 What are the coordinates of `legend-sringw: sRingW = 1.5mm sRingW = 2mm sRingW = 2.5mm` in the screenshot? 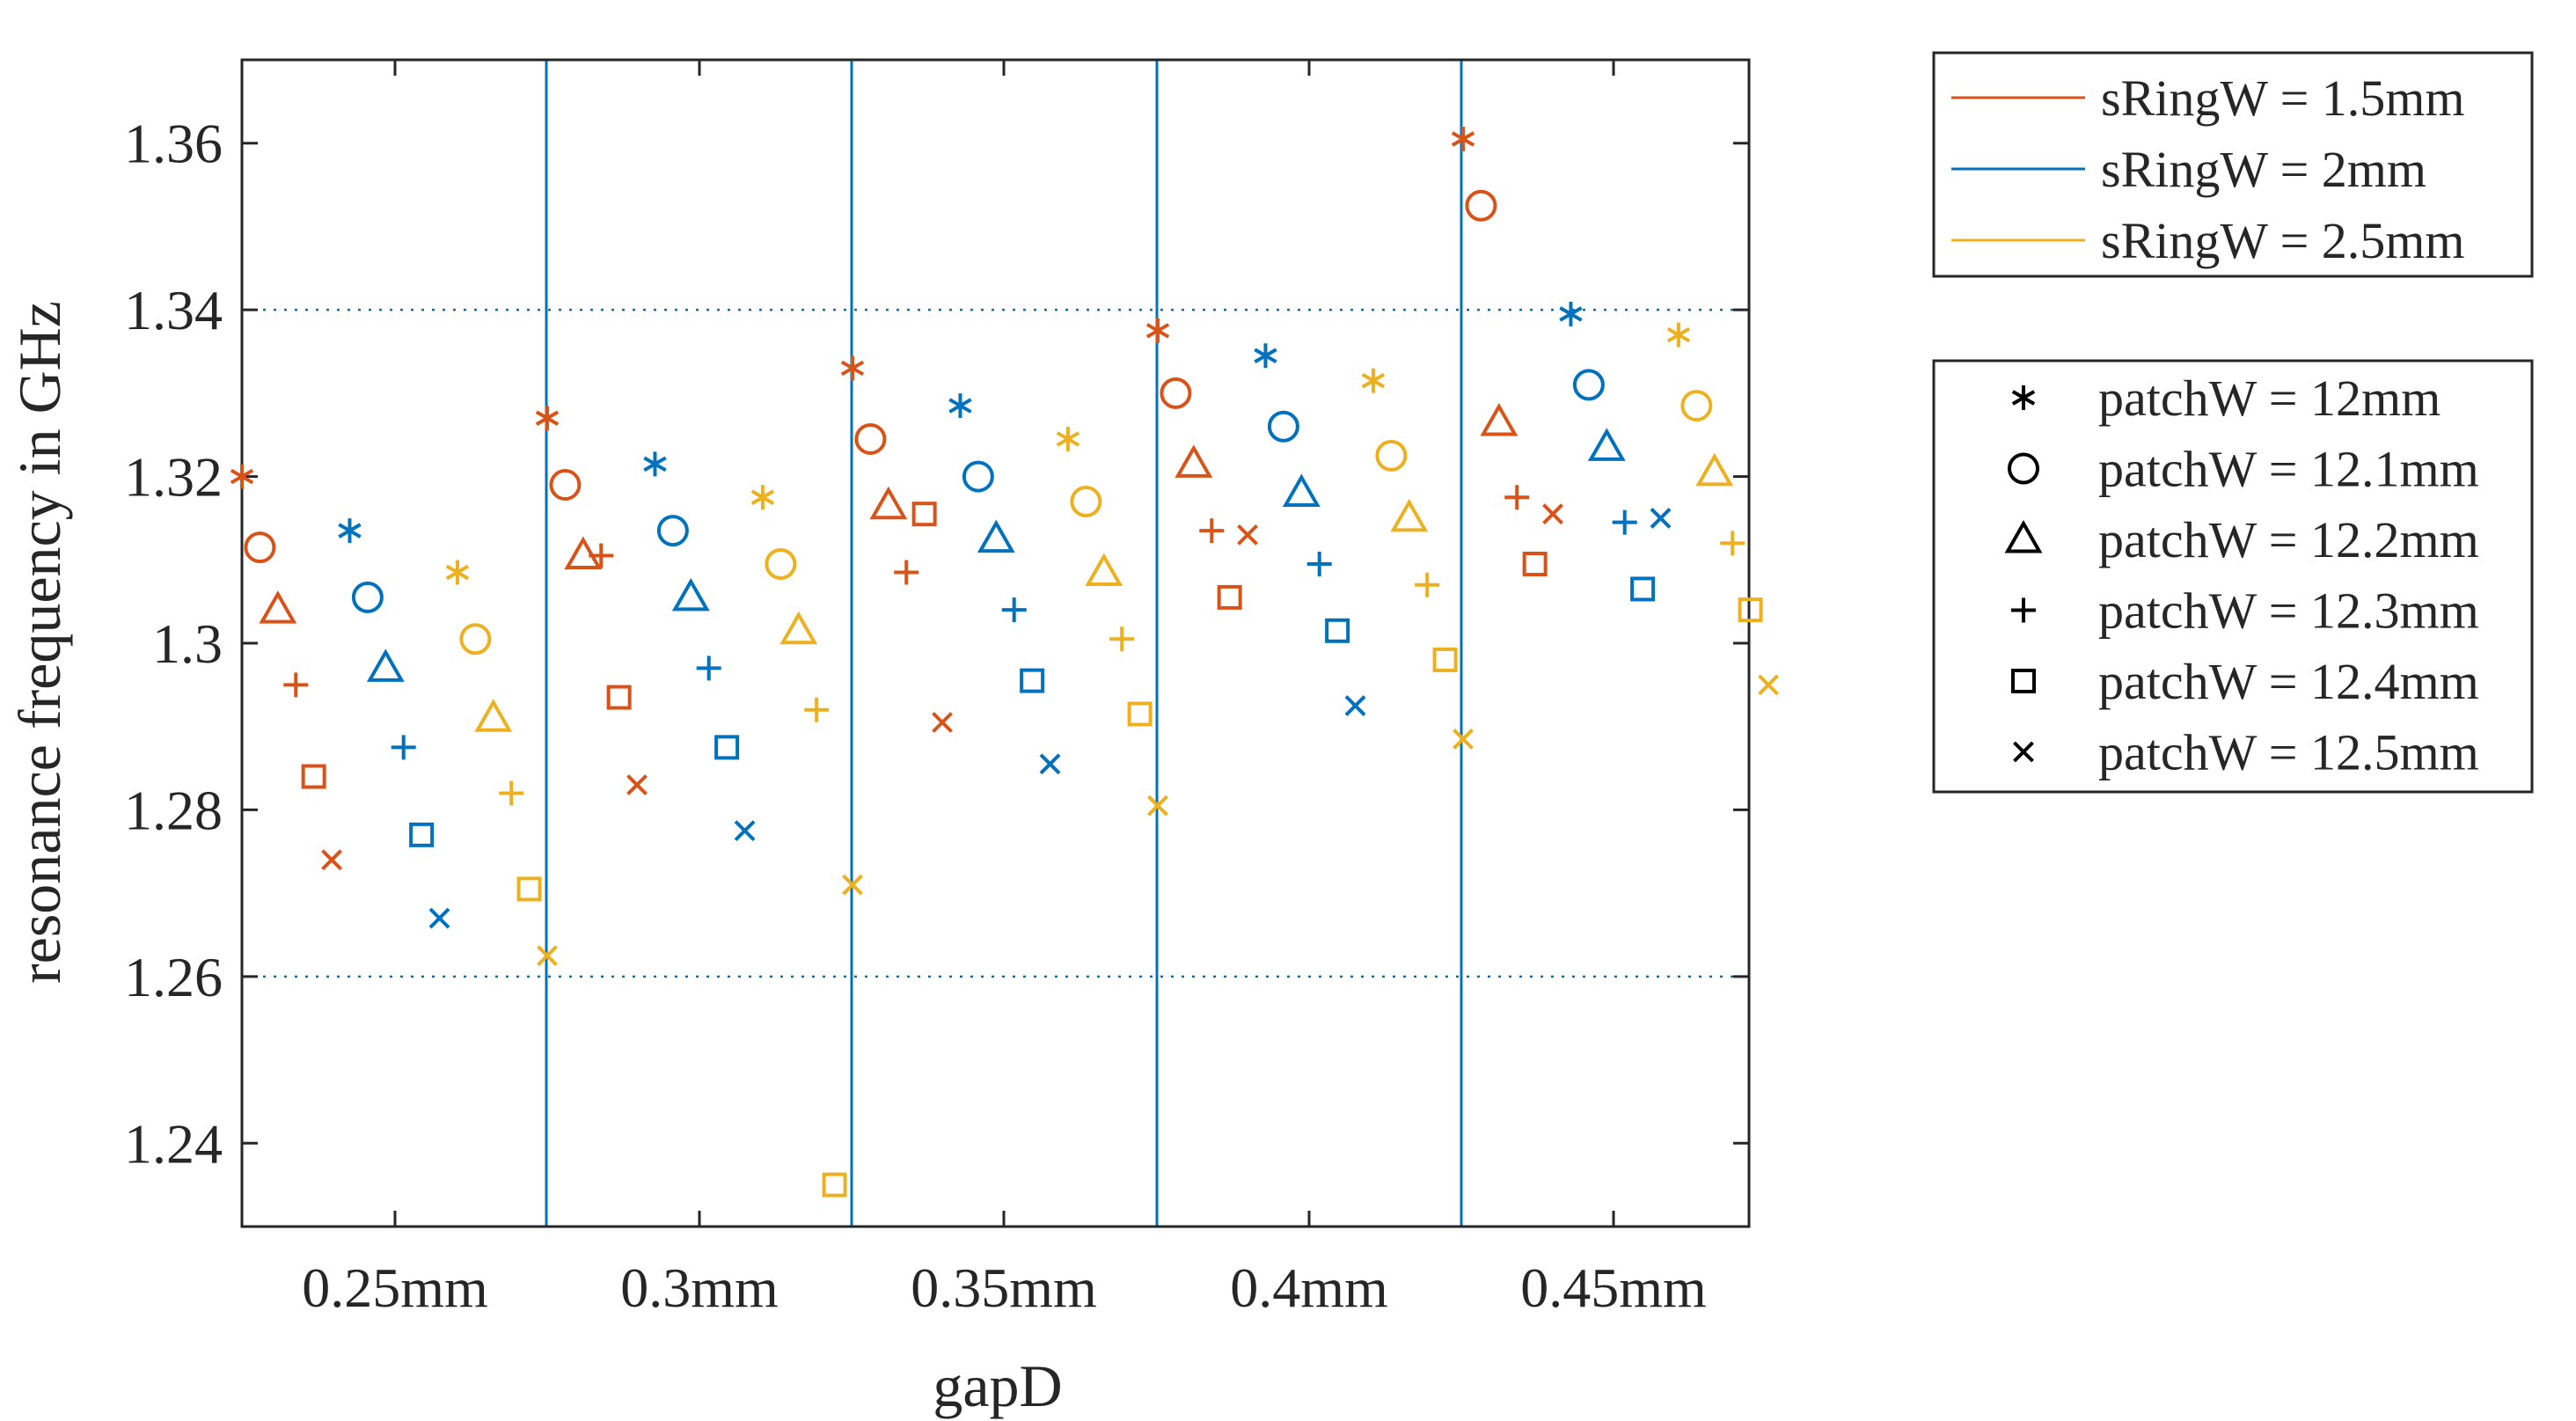 It's located at (2233, 164).